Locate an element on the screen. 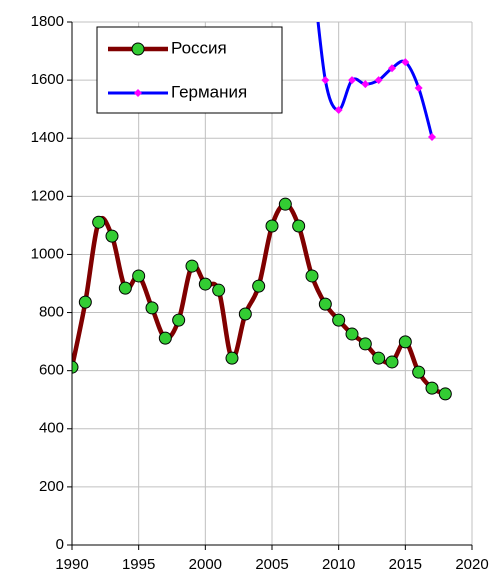  legend-label: Россия is located at coordinates (199, 47).